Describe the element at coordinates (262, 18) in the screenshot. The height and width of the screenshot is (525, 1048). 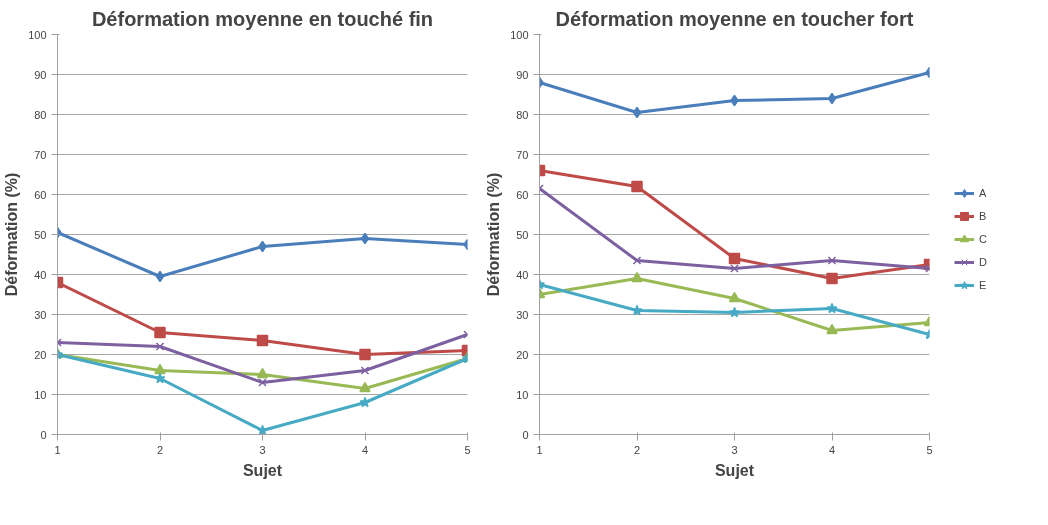
I see `chart-title: Déformation moyenne en touché fin` at that location.